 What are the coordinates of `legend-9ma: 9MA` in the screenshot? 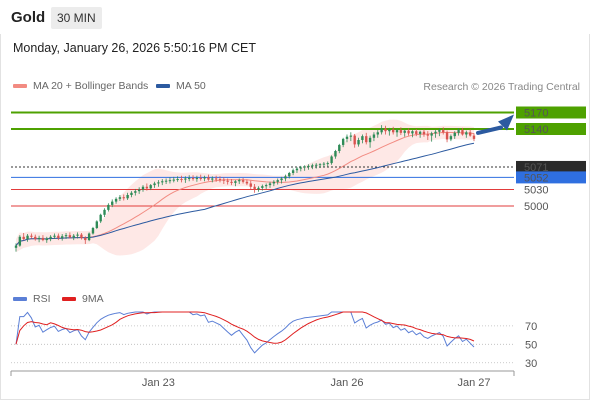 It's located at (83, 299).